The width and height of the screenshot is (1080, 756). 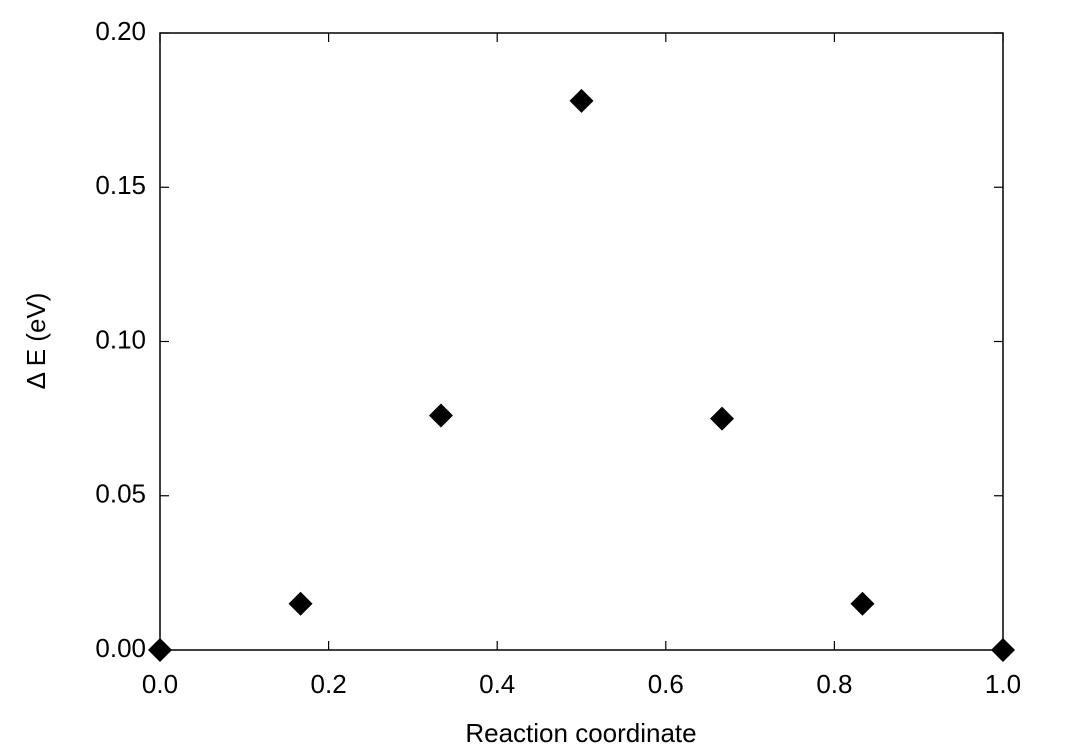 What do you see at coordinates (666, 684) in the screenshot?
I see `x-tick-label: 0.6` at bounding box center [666, 684].